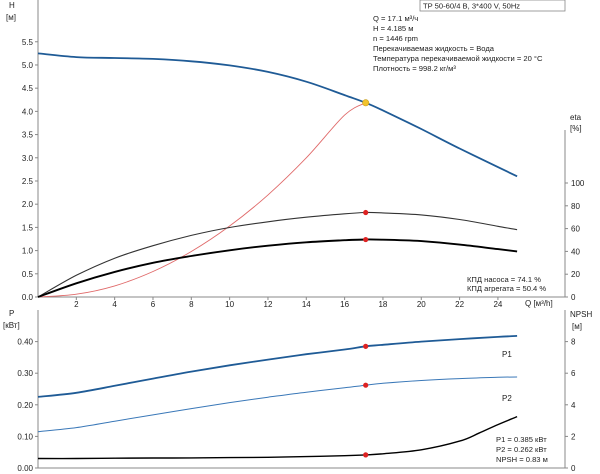 Image resolution: width=600 pixels, height=474 pixels. What do you see at coordinates (277, 366) in the screenshot?
I see `p1-curve` at bounding box center [277, 366].